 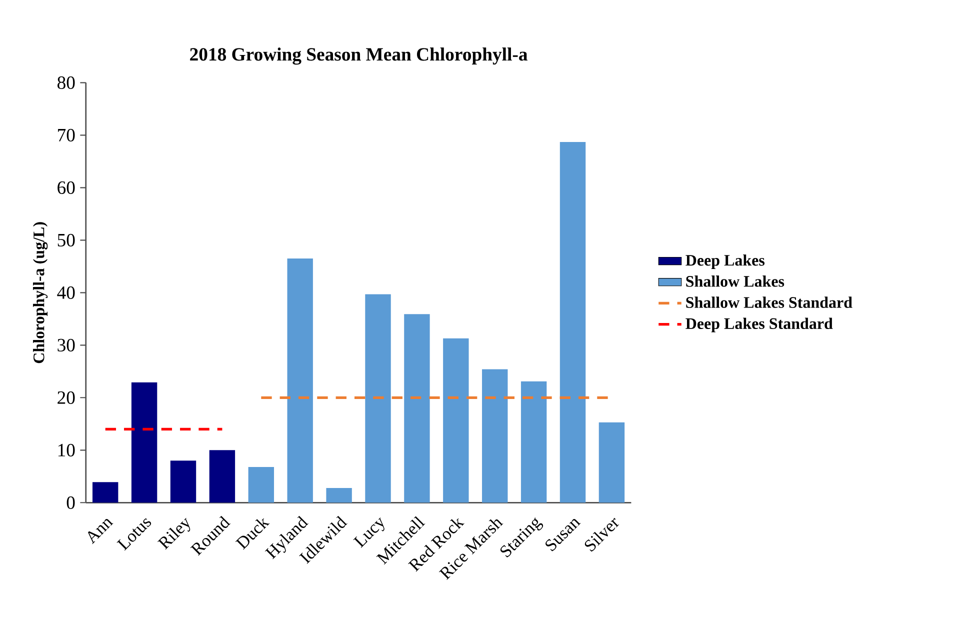 What do you see at coordinates (66, 397) in the screenshot?
I see `y-tick-label: 20` at bounding box center [66, 397].